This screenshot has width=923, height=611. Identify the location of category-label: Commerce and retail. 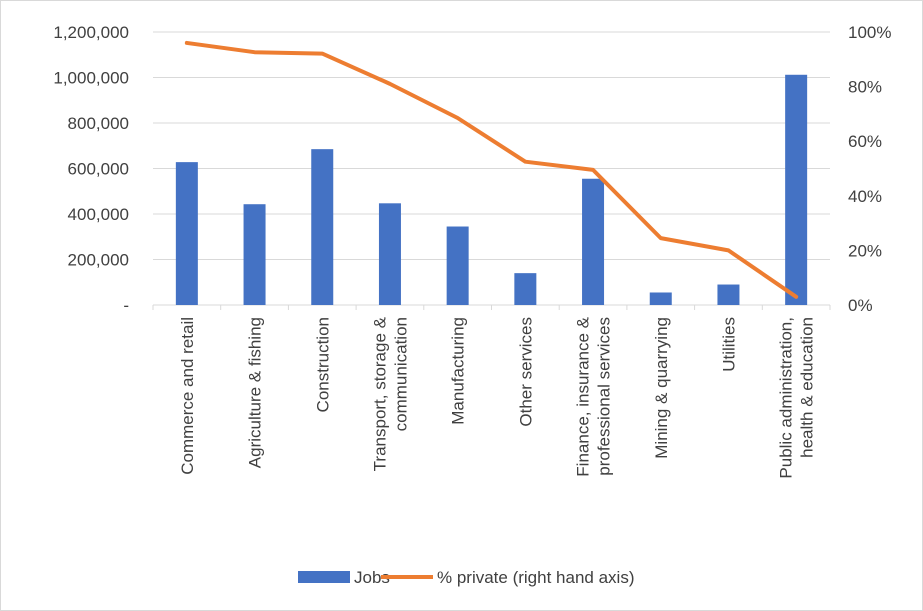
(187, 396).